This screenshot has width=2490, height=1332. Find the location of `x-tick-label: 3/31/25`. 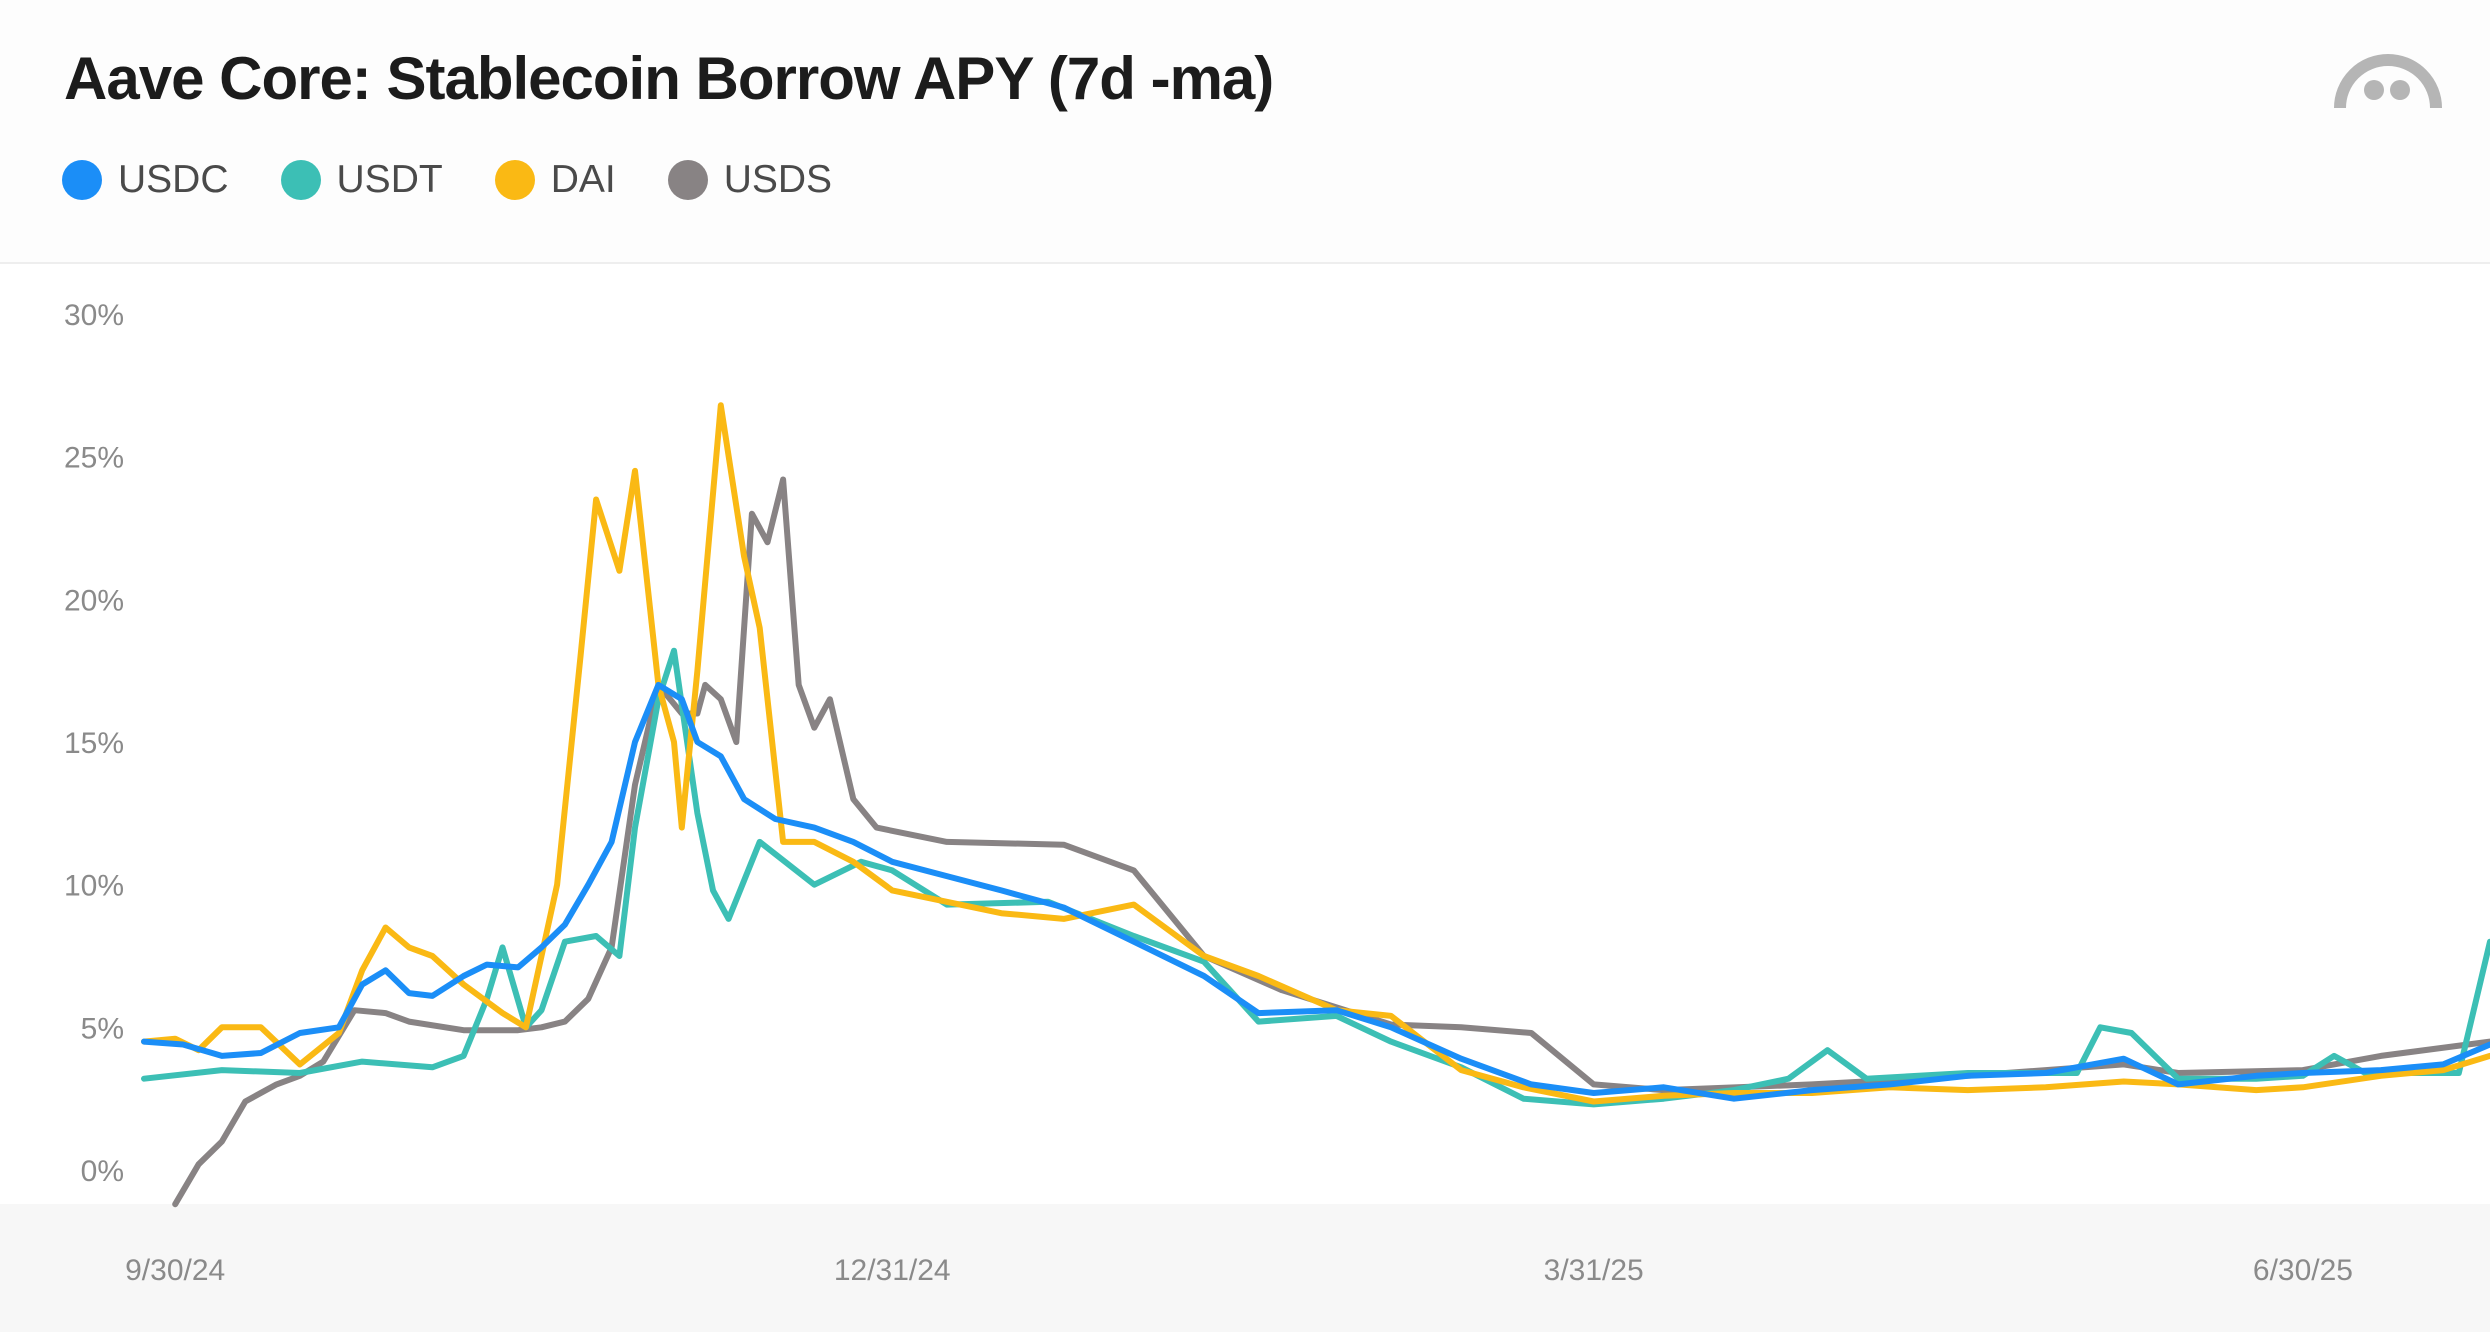

x-tick-label: 3/31/25 is located at coordinates (1594, 1270).